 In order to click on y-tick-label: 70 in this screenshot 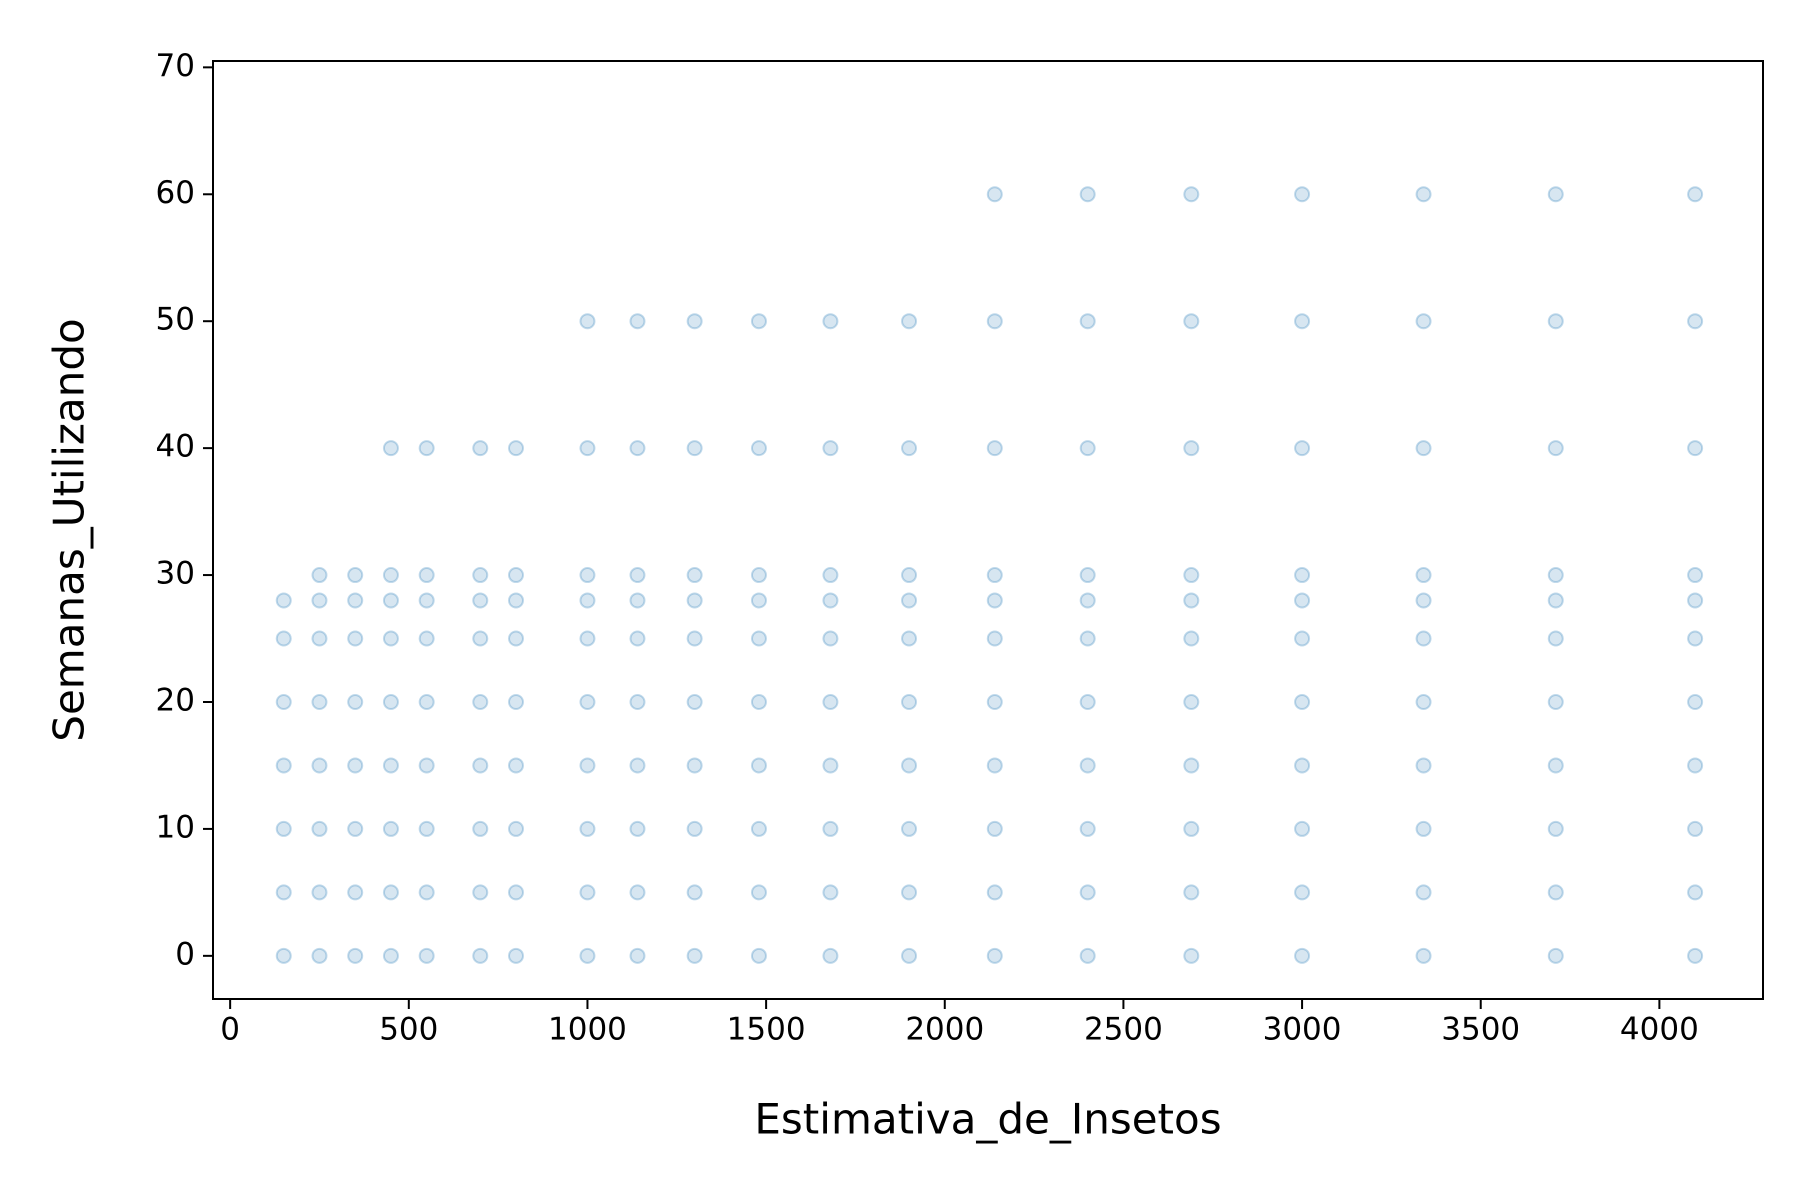, I will do `click(175, 66)`.